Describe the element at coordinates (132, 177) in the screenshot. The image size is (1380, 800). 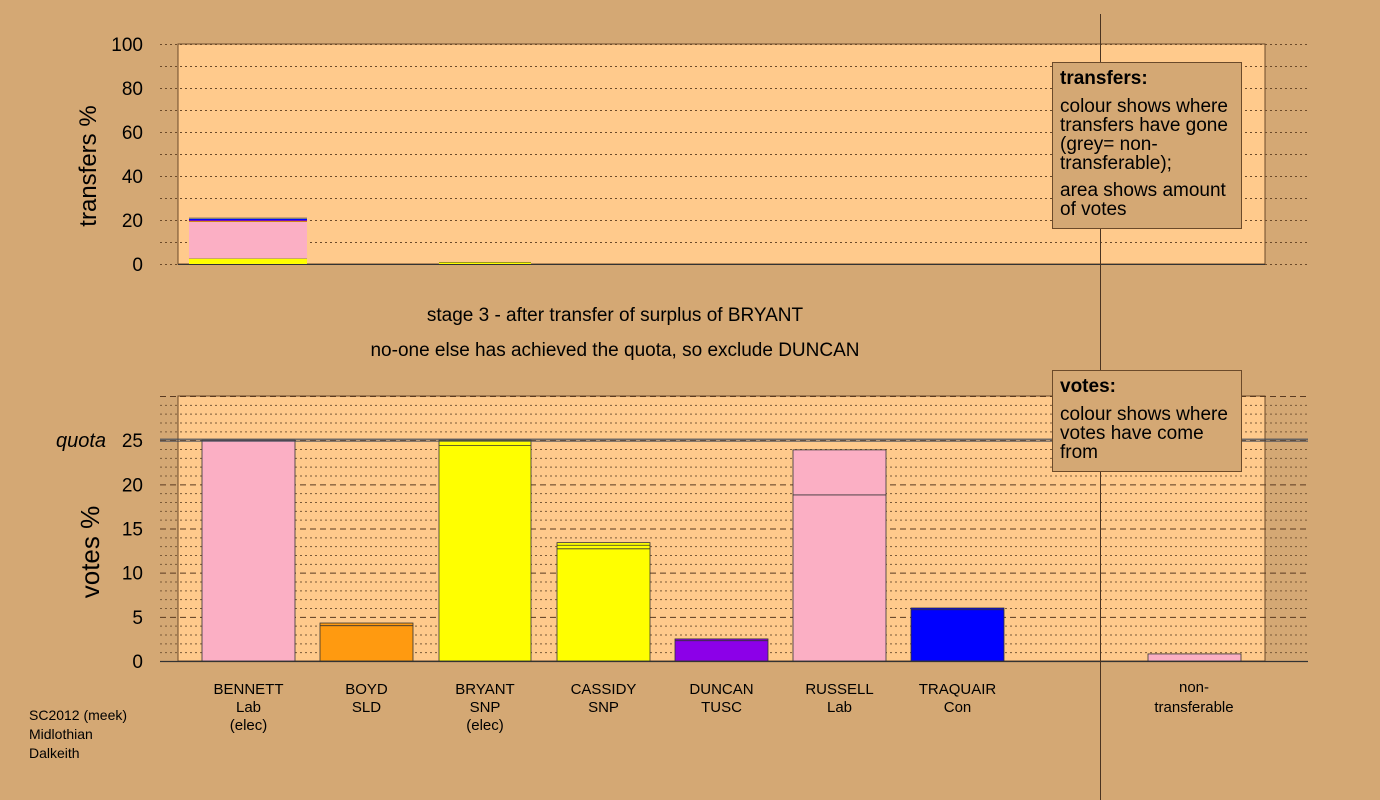
I see `transfers-tick-label: 40` at that location.